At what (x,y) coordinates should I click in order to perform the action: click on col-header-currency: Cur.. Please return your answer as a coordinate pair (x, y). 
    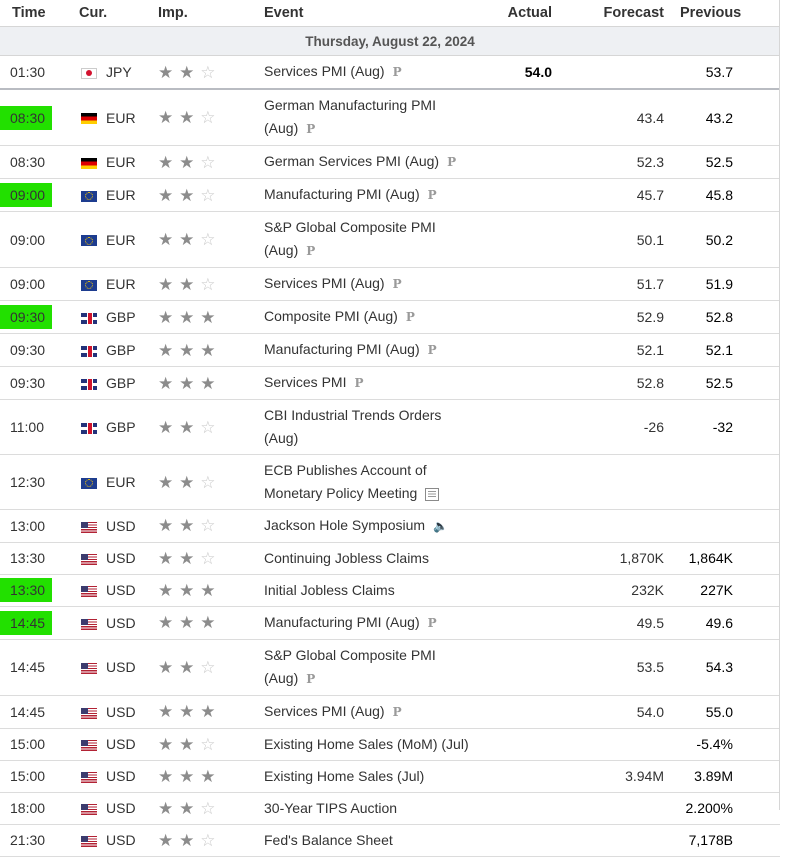
    Looking at the image, I should click on (118, 13).